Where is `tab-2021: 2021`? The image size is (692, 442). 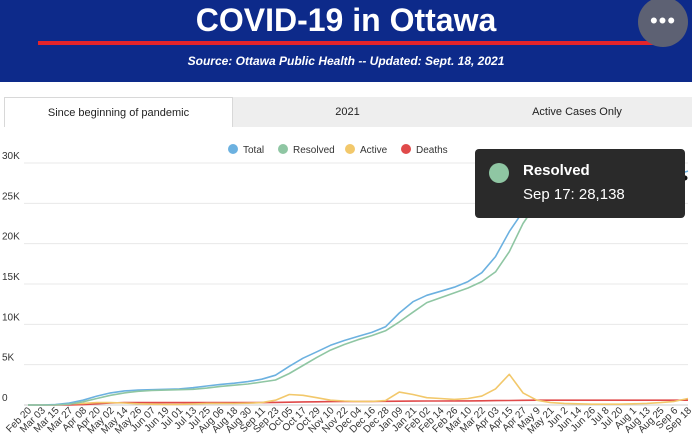
tab-2021: 2021 is located at coordinates (347, 112).